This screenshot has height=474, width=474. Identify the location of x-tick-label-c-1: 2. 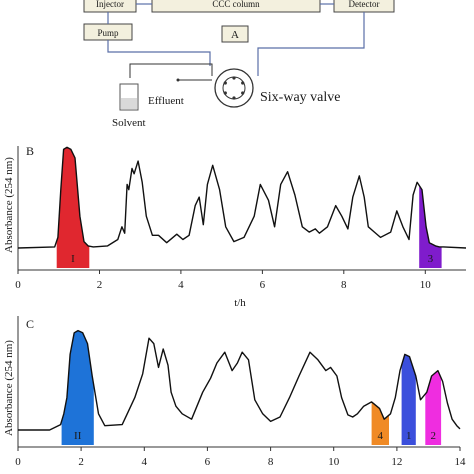
(81, 462).